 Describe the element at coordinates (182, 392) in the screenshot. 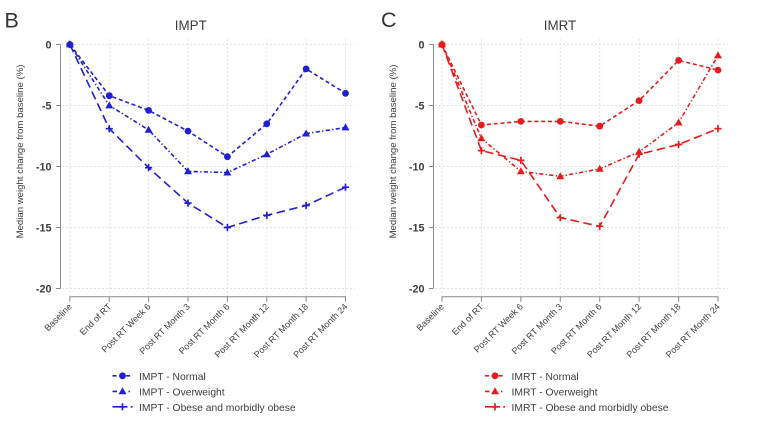

I see `svg-text: IMPT - Overweight` at that location.